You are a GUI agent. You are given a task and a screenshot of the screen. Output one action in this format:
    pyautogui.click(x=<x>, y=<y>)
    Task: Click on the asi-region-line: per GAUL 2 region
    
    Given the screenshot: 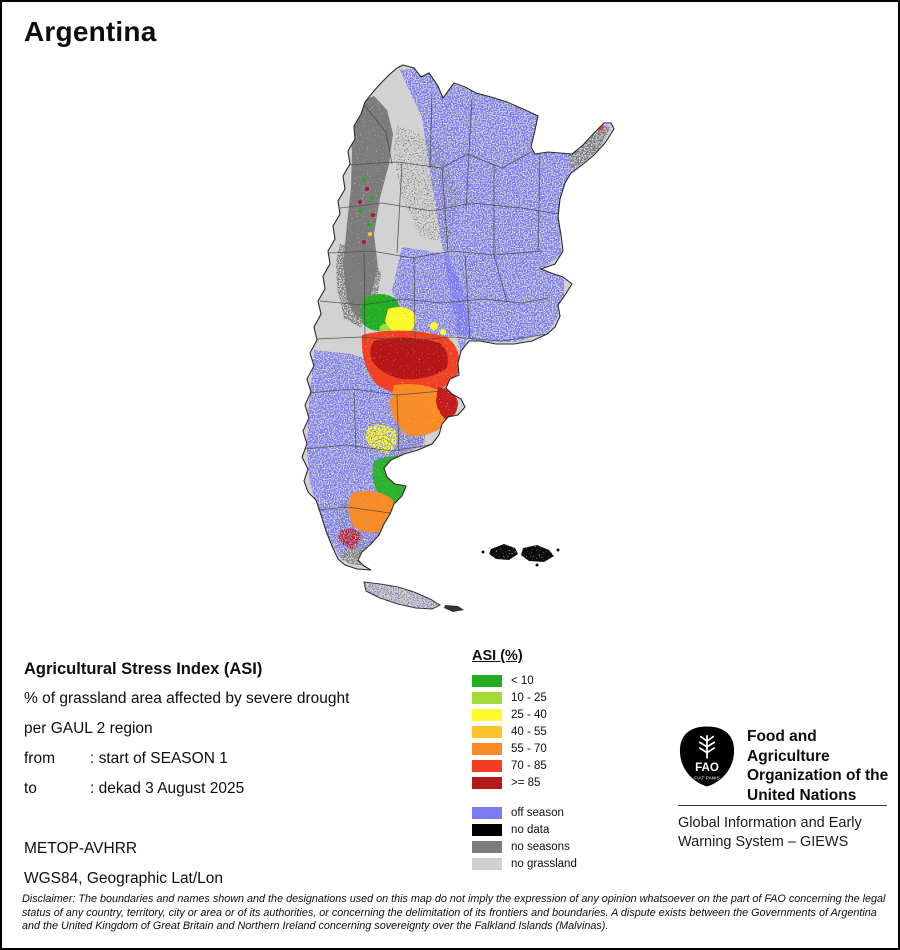 What is the action you would take?
    pyautogui.click(x=88, y=728)
    